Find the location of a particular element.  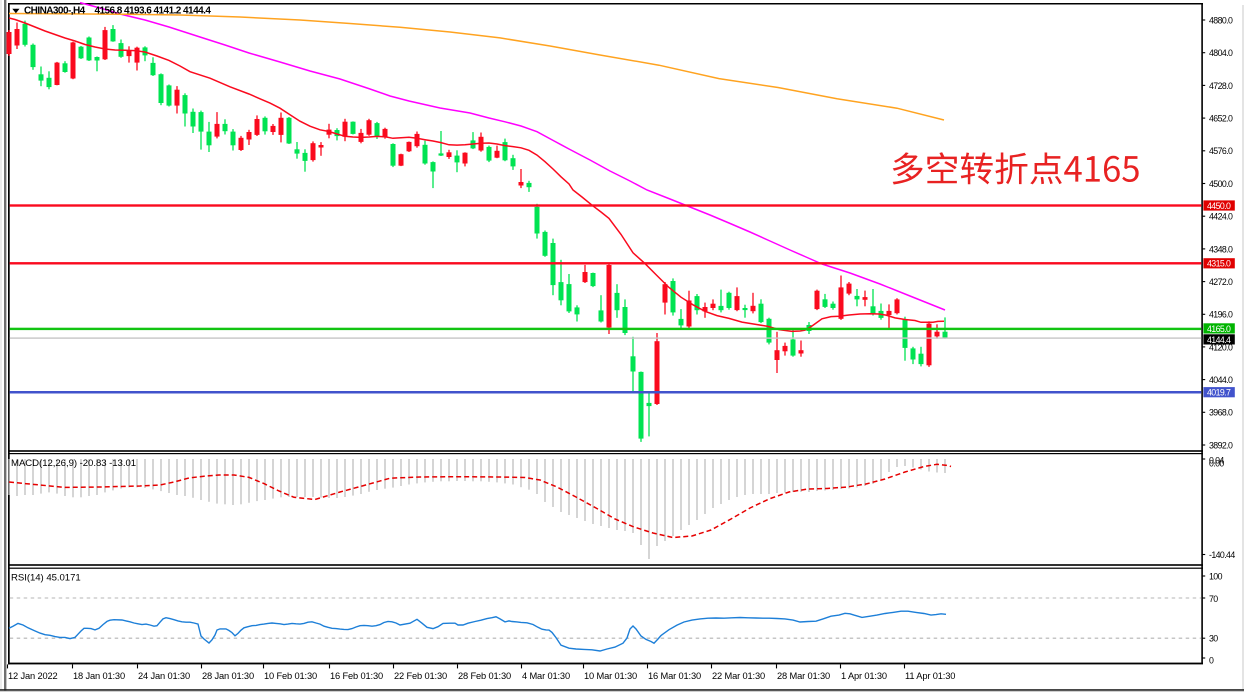

svg-text: 4165.0 is located at coordinates (1219, 329).